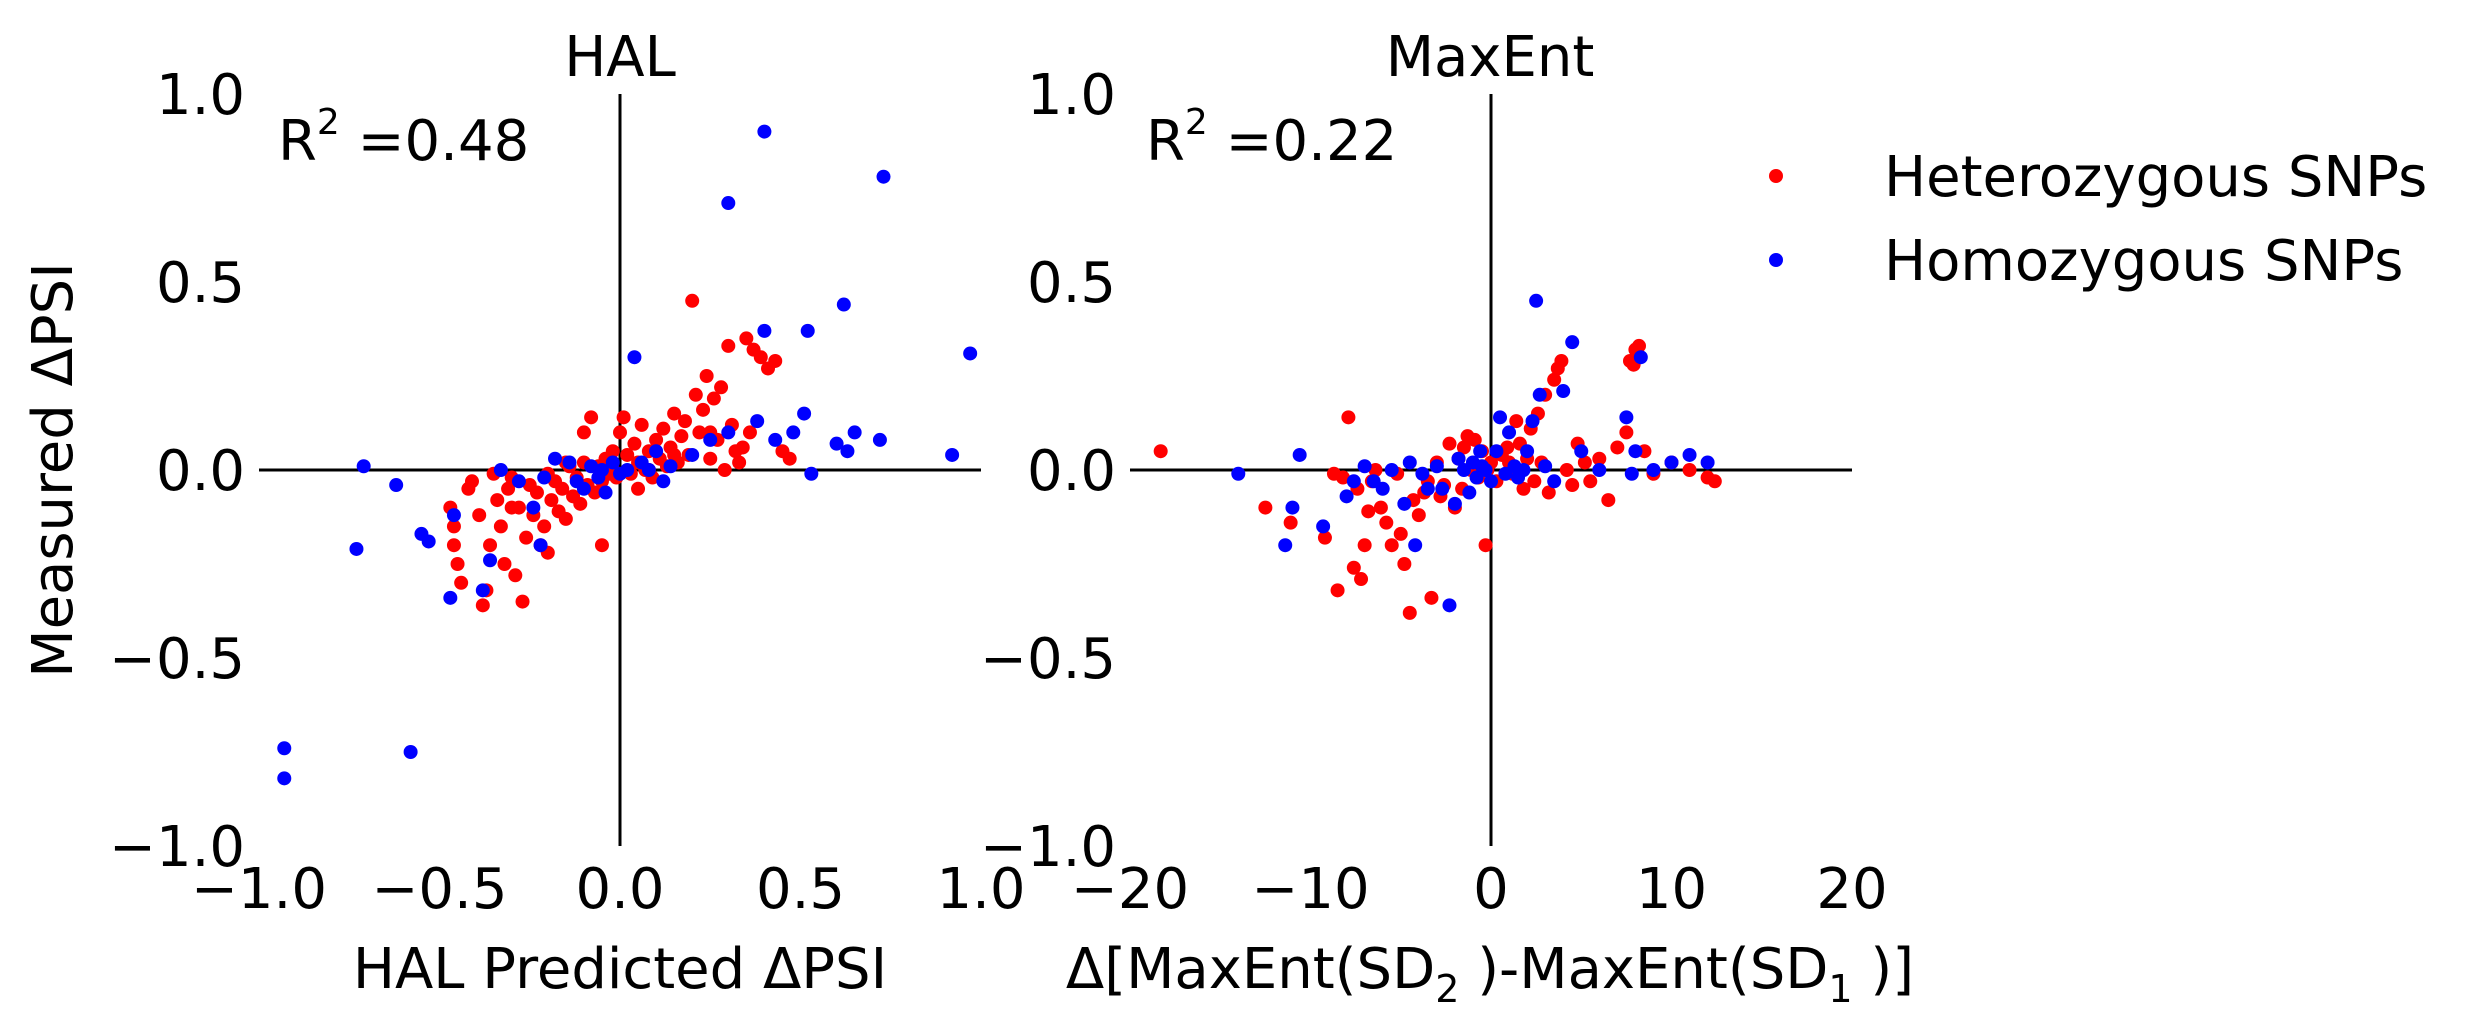 The image size is (2484, 1031). I want to click on hal-r2-annotation: R2 =0.48, so click(403, 138).